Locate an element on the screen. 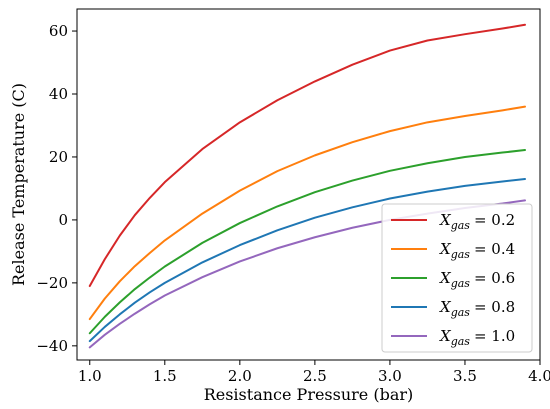 The image size is (550, 409). x-tick-label: 3.0 is located at coordinates (390, 376).